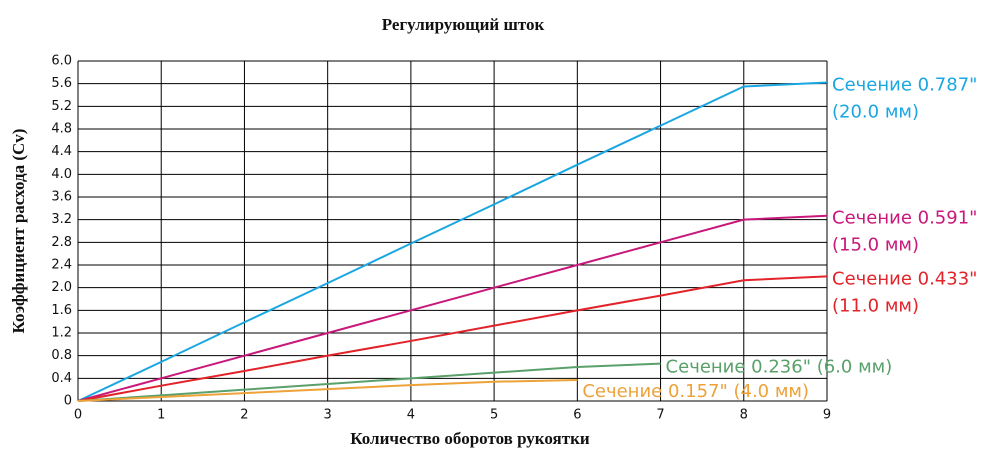 The width and height of the screenshot is (1008, 473). I want to click on x-tick-label: 0, so click(78, 415).